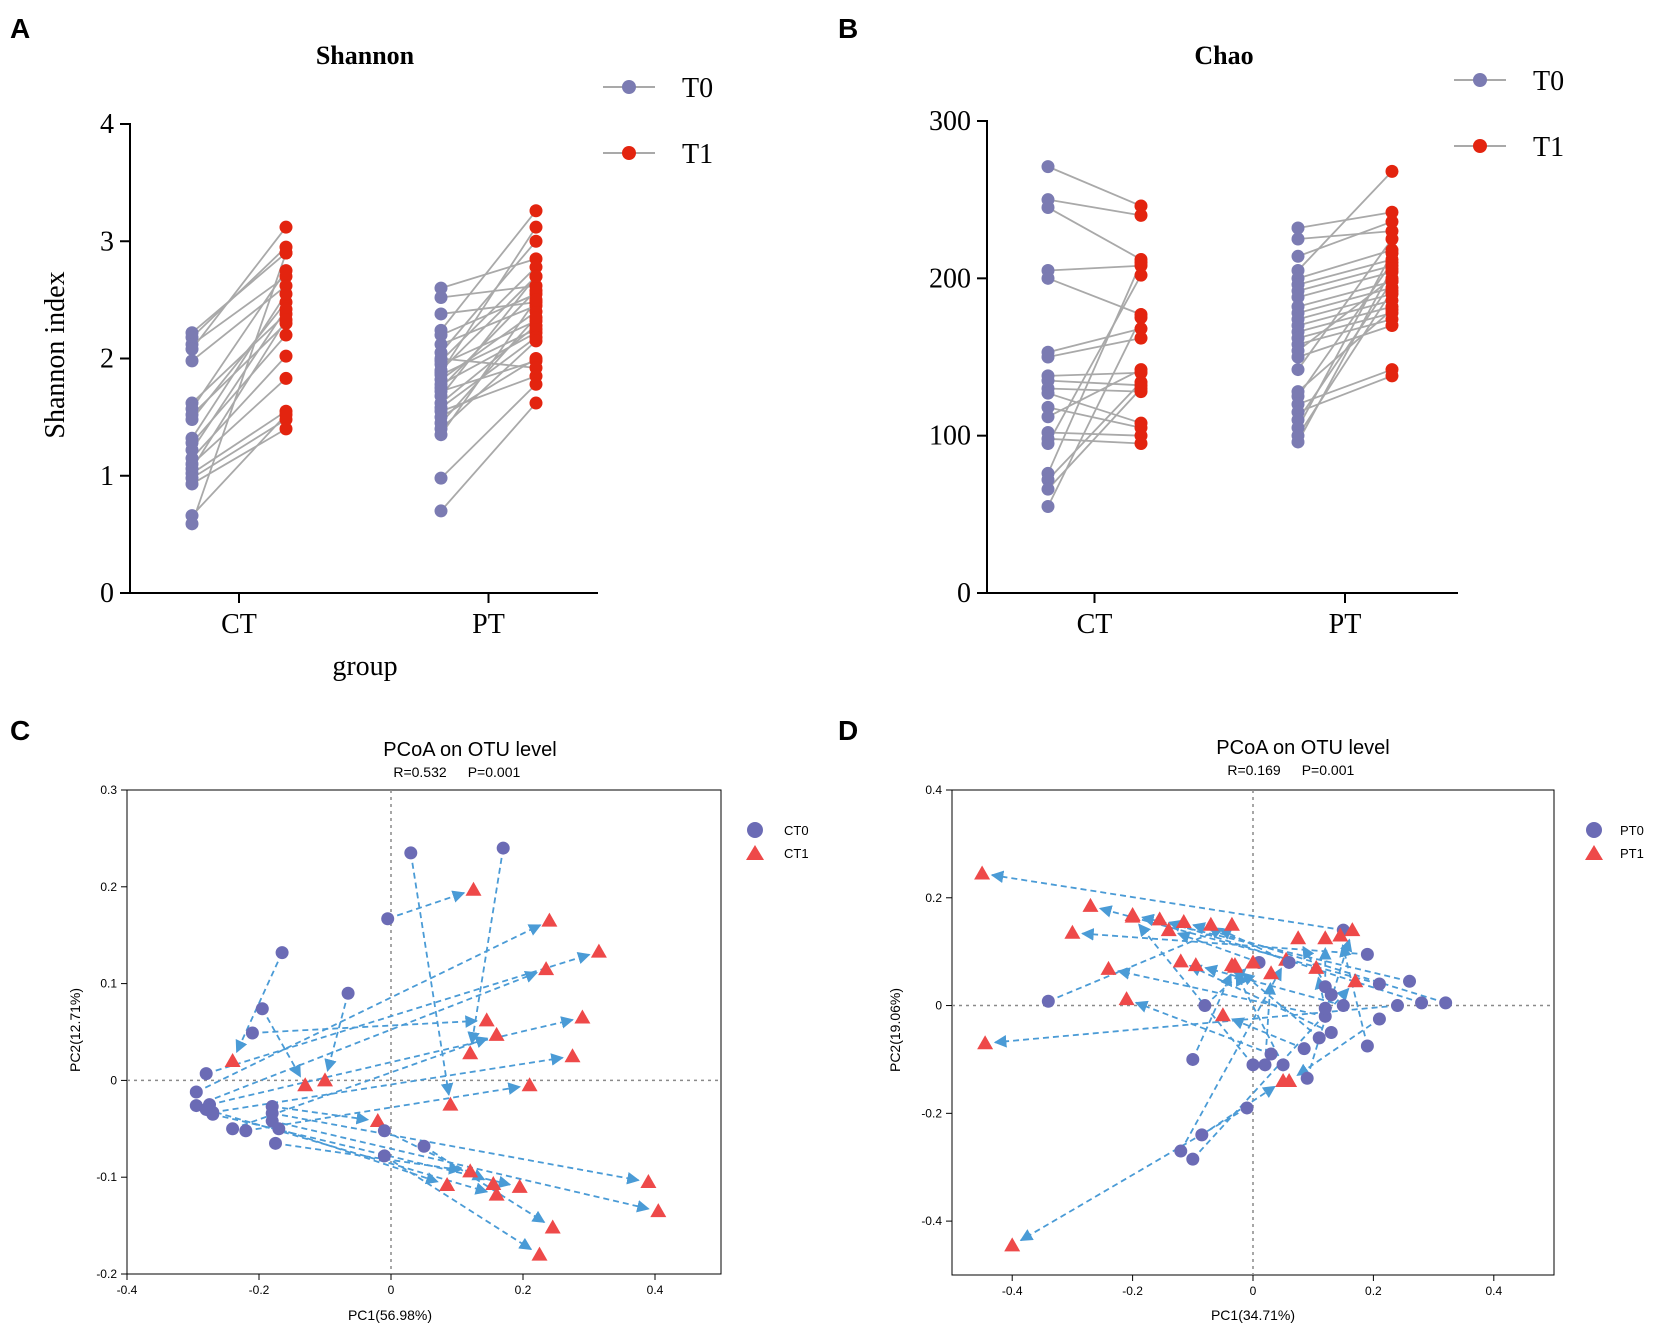 The height and width of the screenshot is (1333, 1654). What do you see at coordinates (950, 121) in the screenshot?
I see `b-ytick-label-3: 300` at bounding box center [950, 121].